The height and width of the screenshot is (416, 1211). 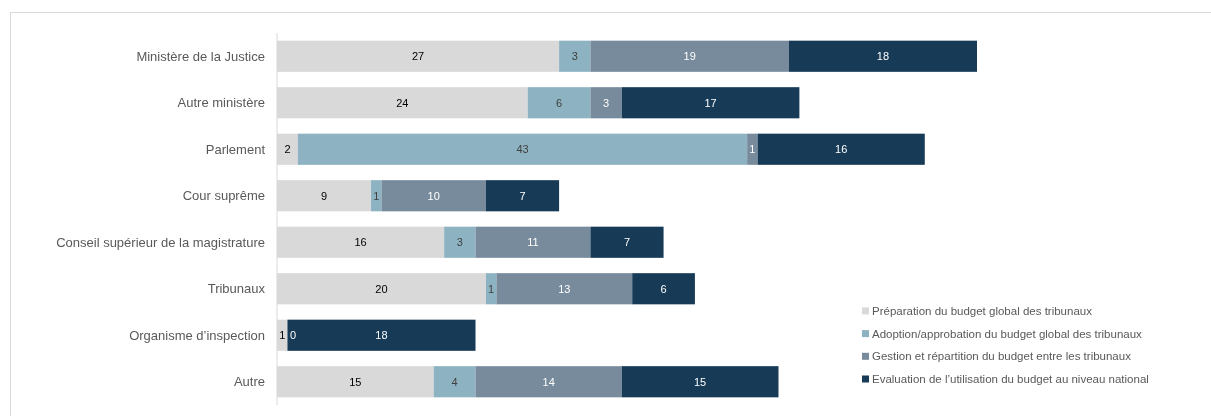 What do you see at coordinates (235, 149) in the screenshot?
I see `y-tick-label: Parlement` at bounding box center [235, 149].